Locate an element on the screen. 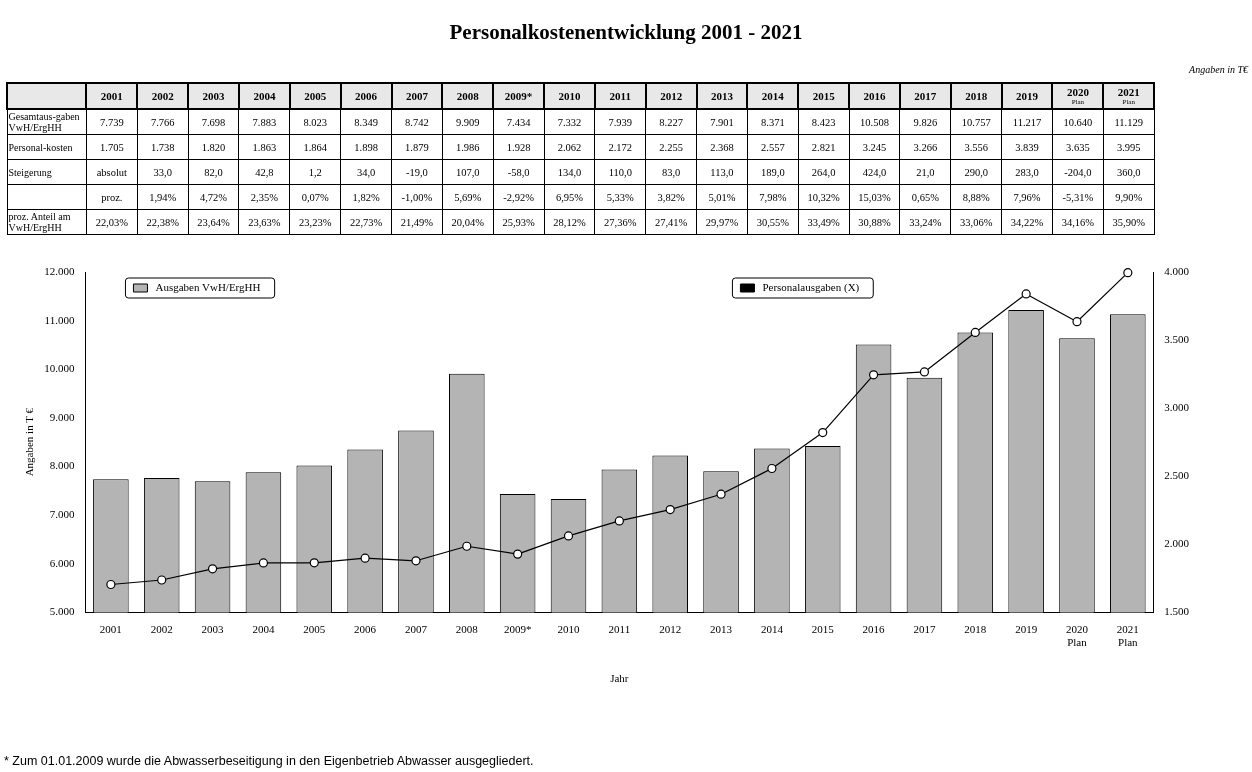 This screenshot has width=1252, height=772. text: 290,0 is located at coordinates (976, 172).